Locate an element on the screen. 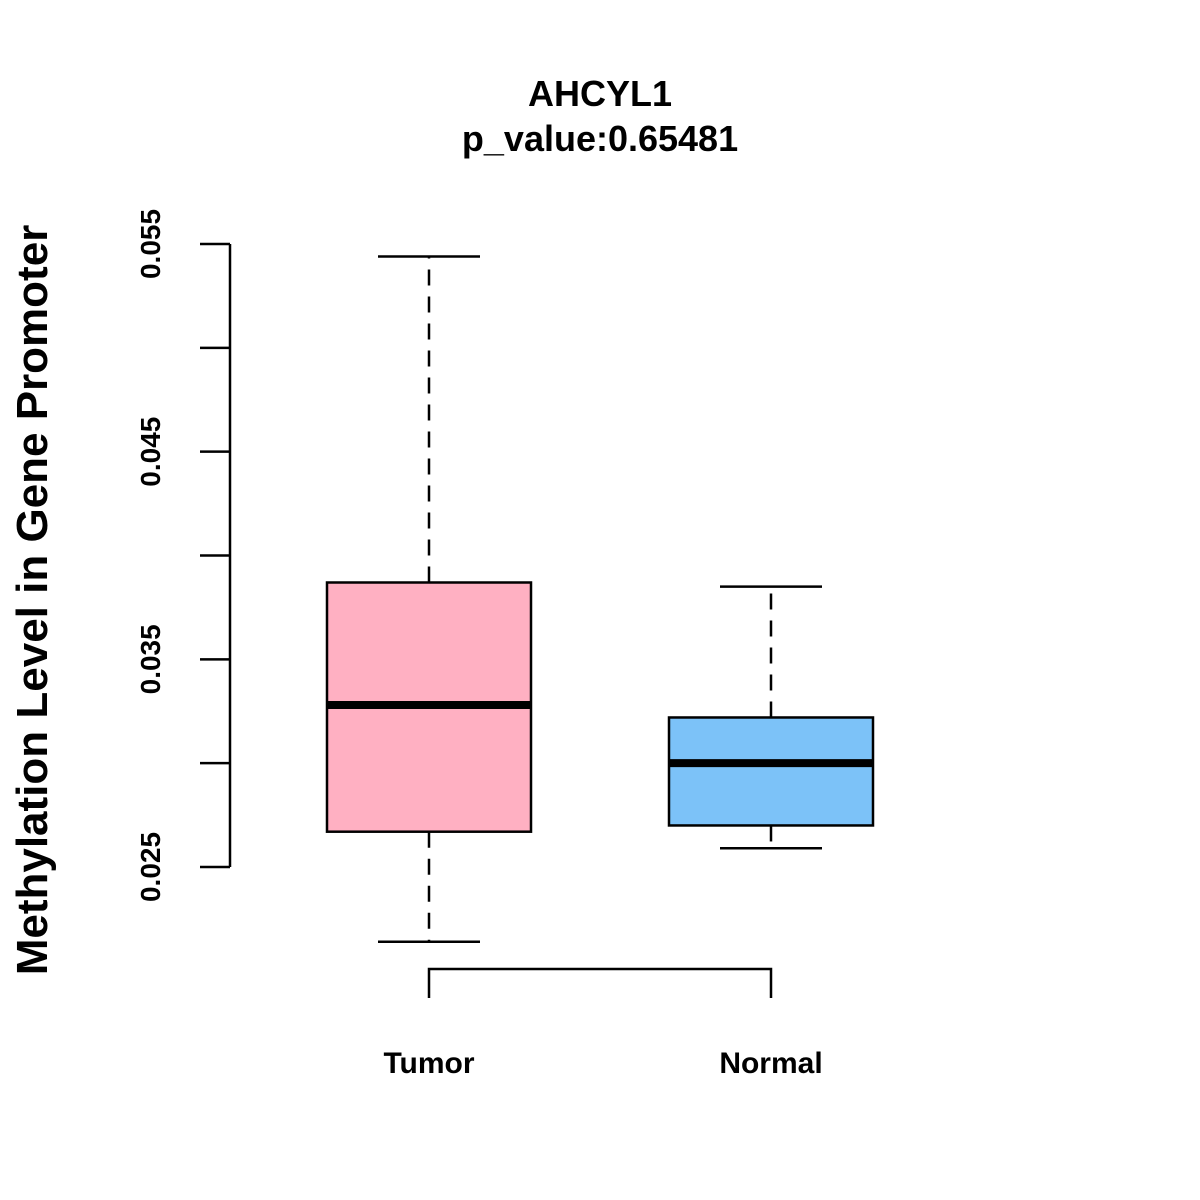 This screenshot has width=1200, height=1200. y-tick-label: 0.055 is located at coordinates (150, 244).